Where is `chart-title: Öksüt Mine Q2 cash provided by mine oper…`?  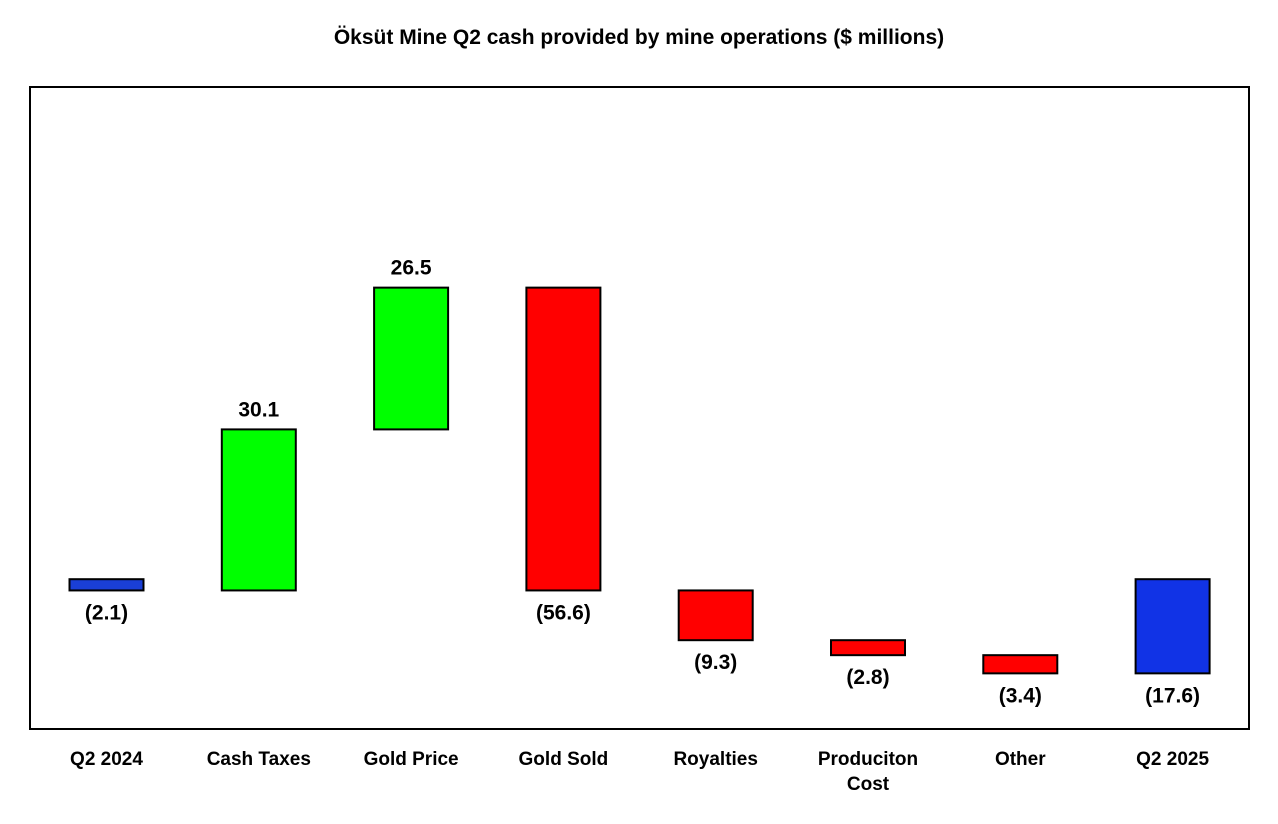
chart-title: Öksüt Mine Q2 cash provided by mine oper… is located at coordinates (639, 37).